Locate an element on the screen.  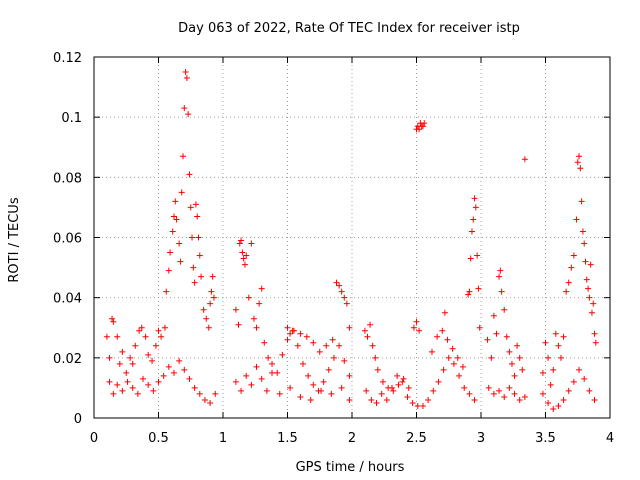
y-tick-label: 0.04 is located at coordinates (67, 299).